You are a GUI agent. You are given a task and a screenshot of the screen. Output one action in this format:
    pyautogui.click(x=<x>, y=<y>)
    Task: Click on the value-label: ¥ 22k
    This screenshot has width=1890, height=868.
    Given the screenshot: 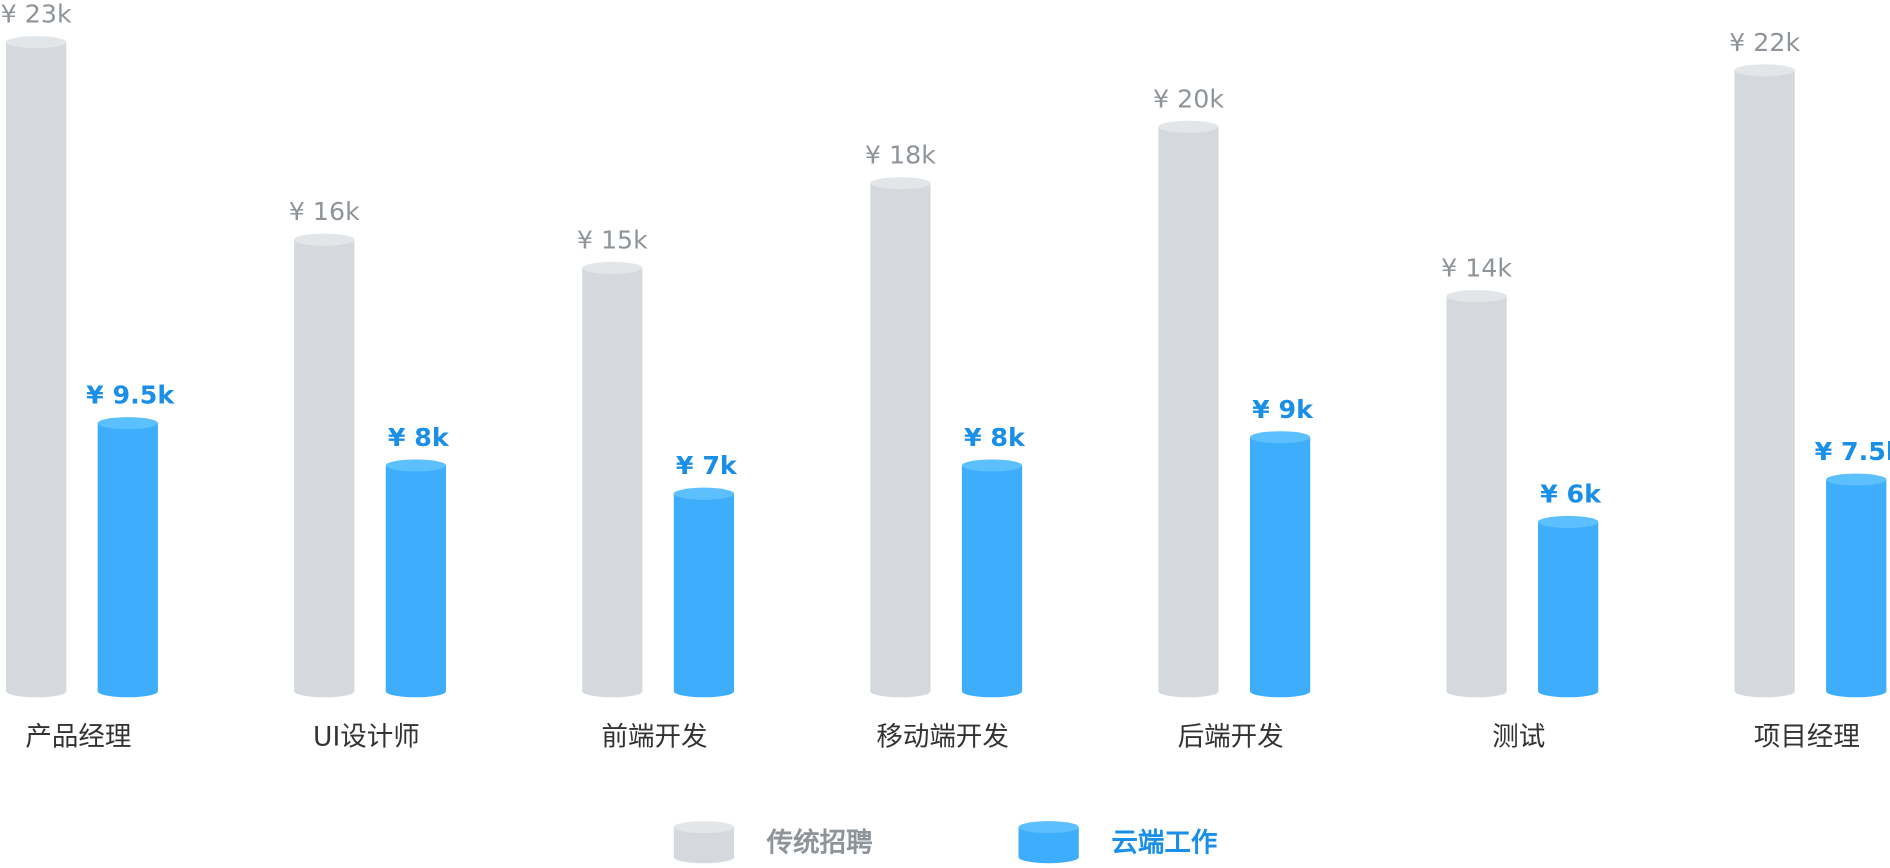 What is the action you would take?
    pyautogui.click(x=1764, y=42)
    